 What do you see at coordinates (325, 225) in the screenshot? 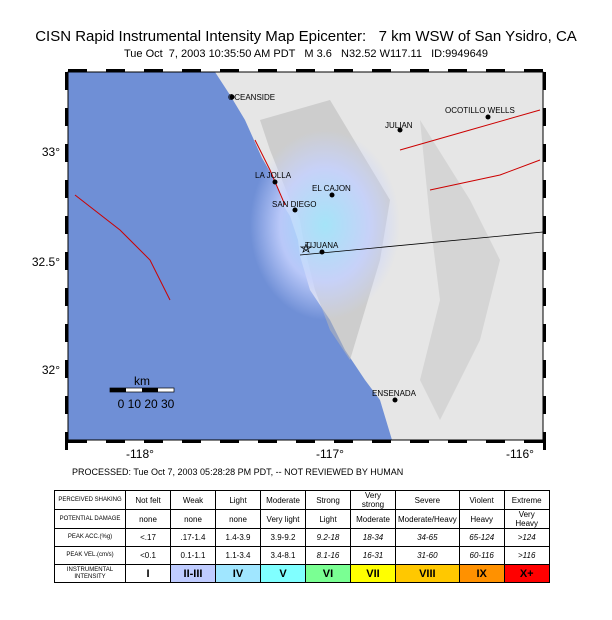
I see `intensity-area` at bounding box center [325, 225].